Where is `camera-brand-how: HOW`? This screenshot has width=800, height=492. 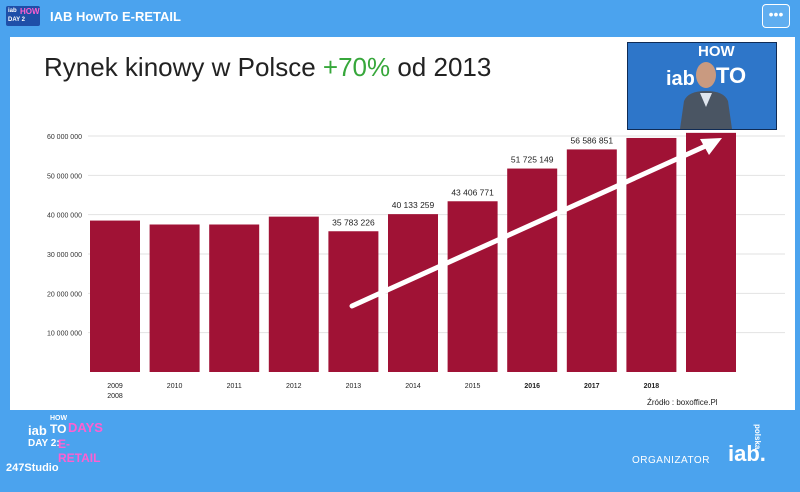 camera-brand-how: HOW is located at coordinates (716, 51).